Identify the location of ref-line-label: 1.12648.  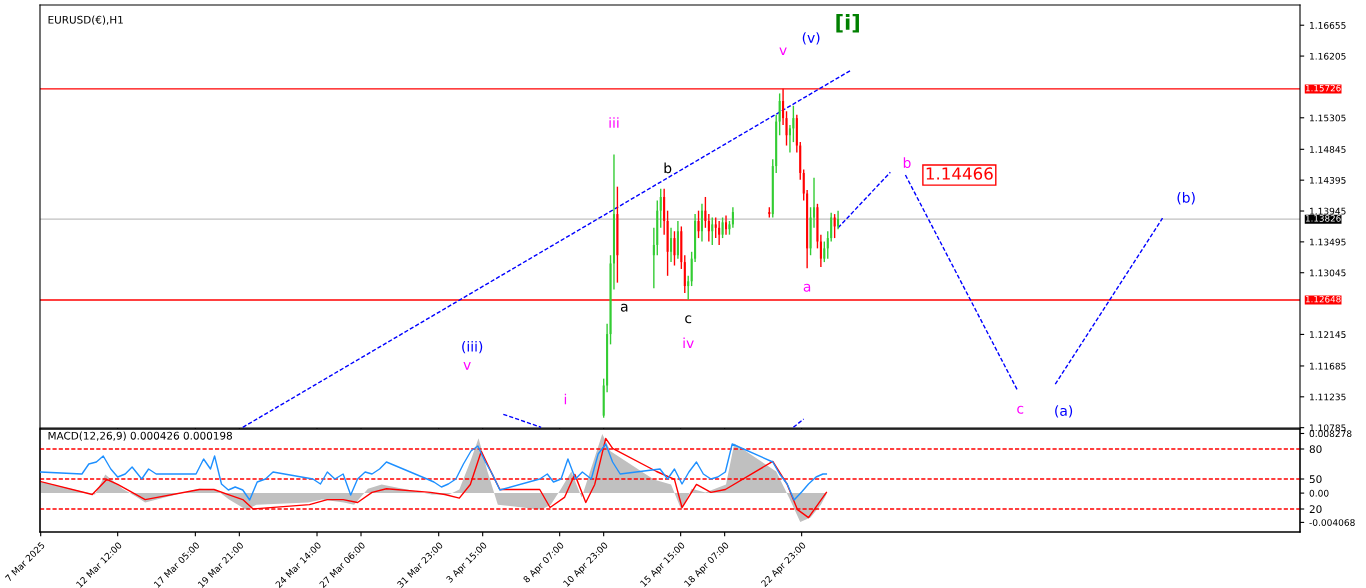
(1323, 299).